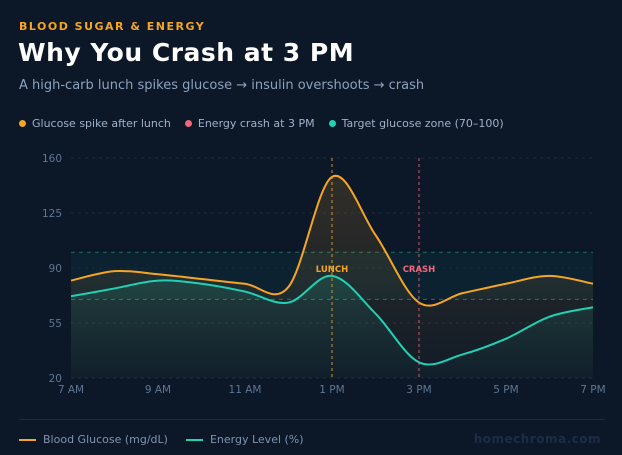  I want to click on bottom-legend: Blood Glucose (mg/dL) Energy Level (%), so click(161, 439).